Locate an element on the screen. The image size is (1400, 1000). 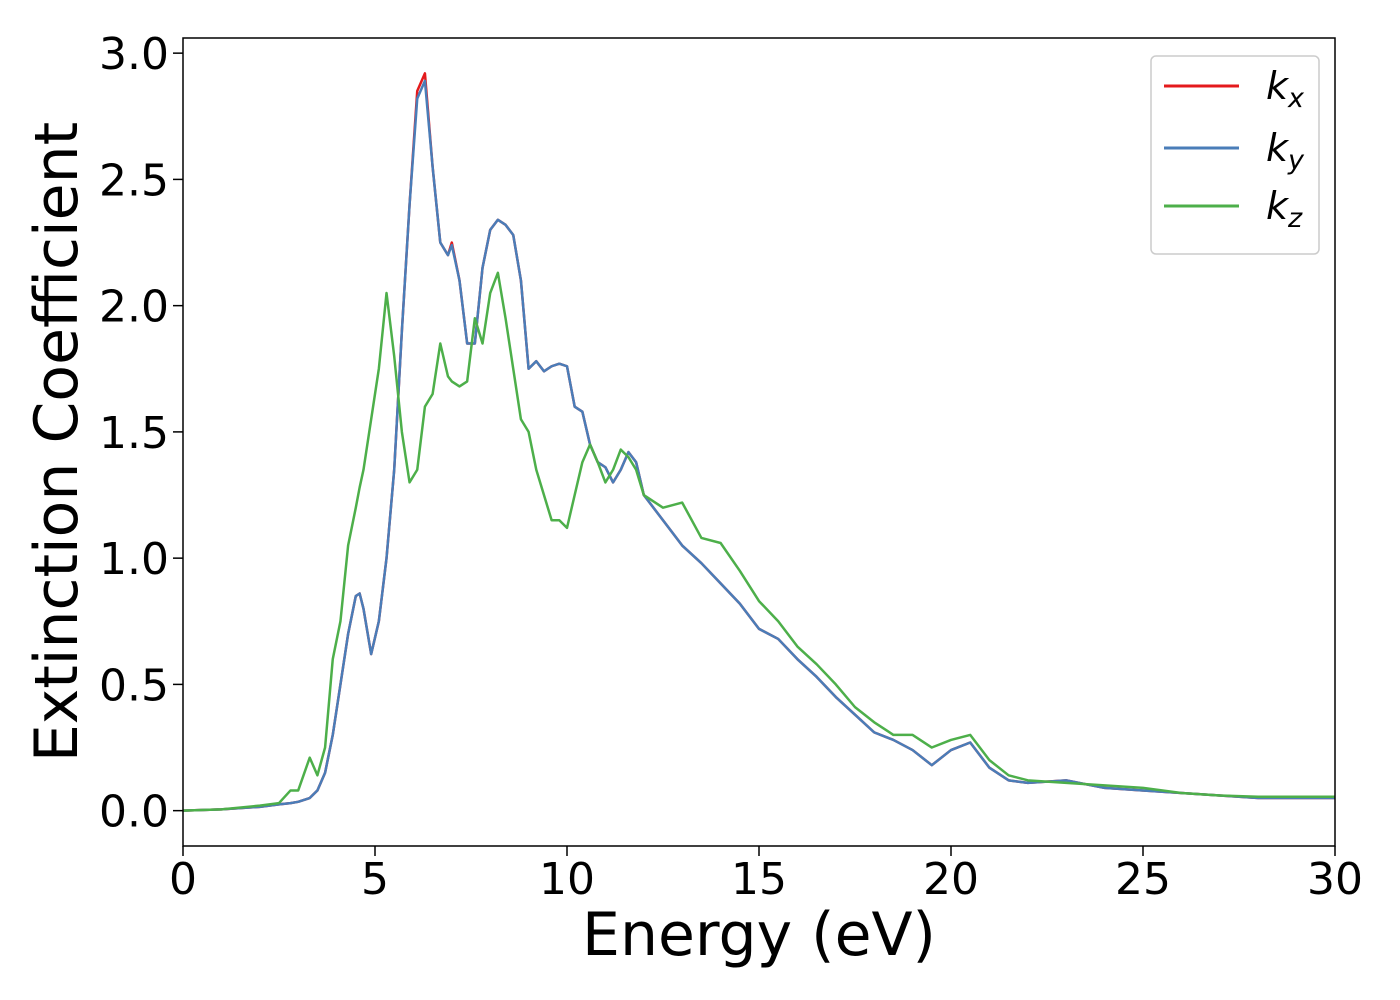
y-tick-label: 0.0 is located at coordinates (134, 812).